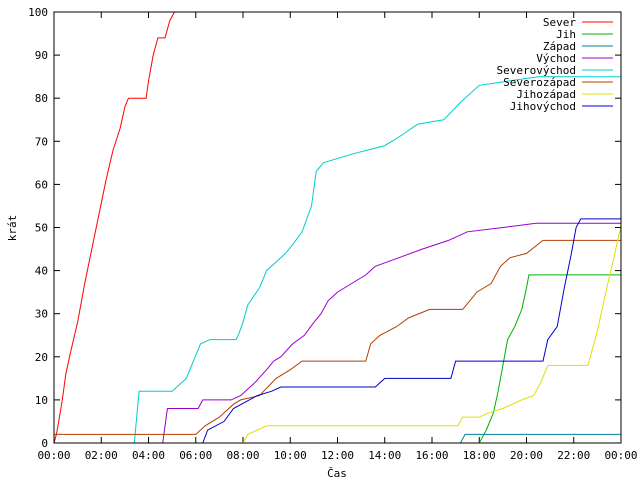  Describe the element at coordinates (12, 228) in the screenshot. I see `y-axis-label: krát` at that location.